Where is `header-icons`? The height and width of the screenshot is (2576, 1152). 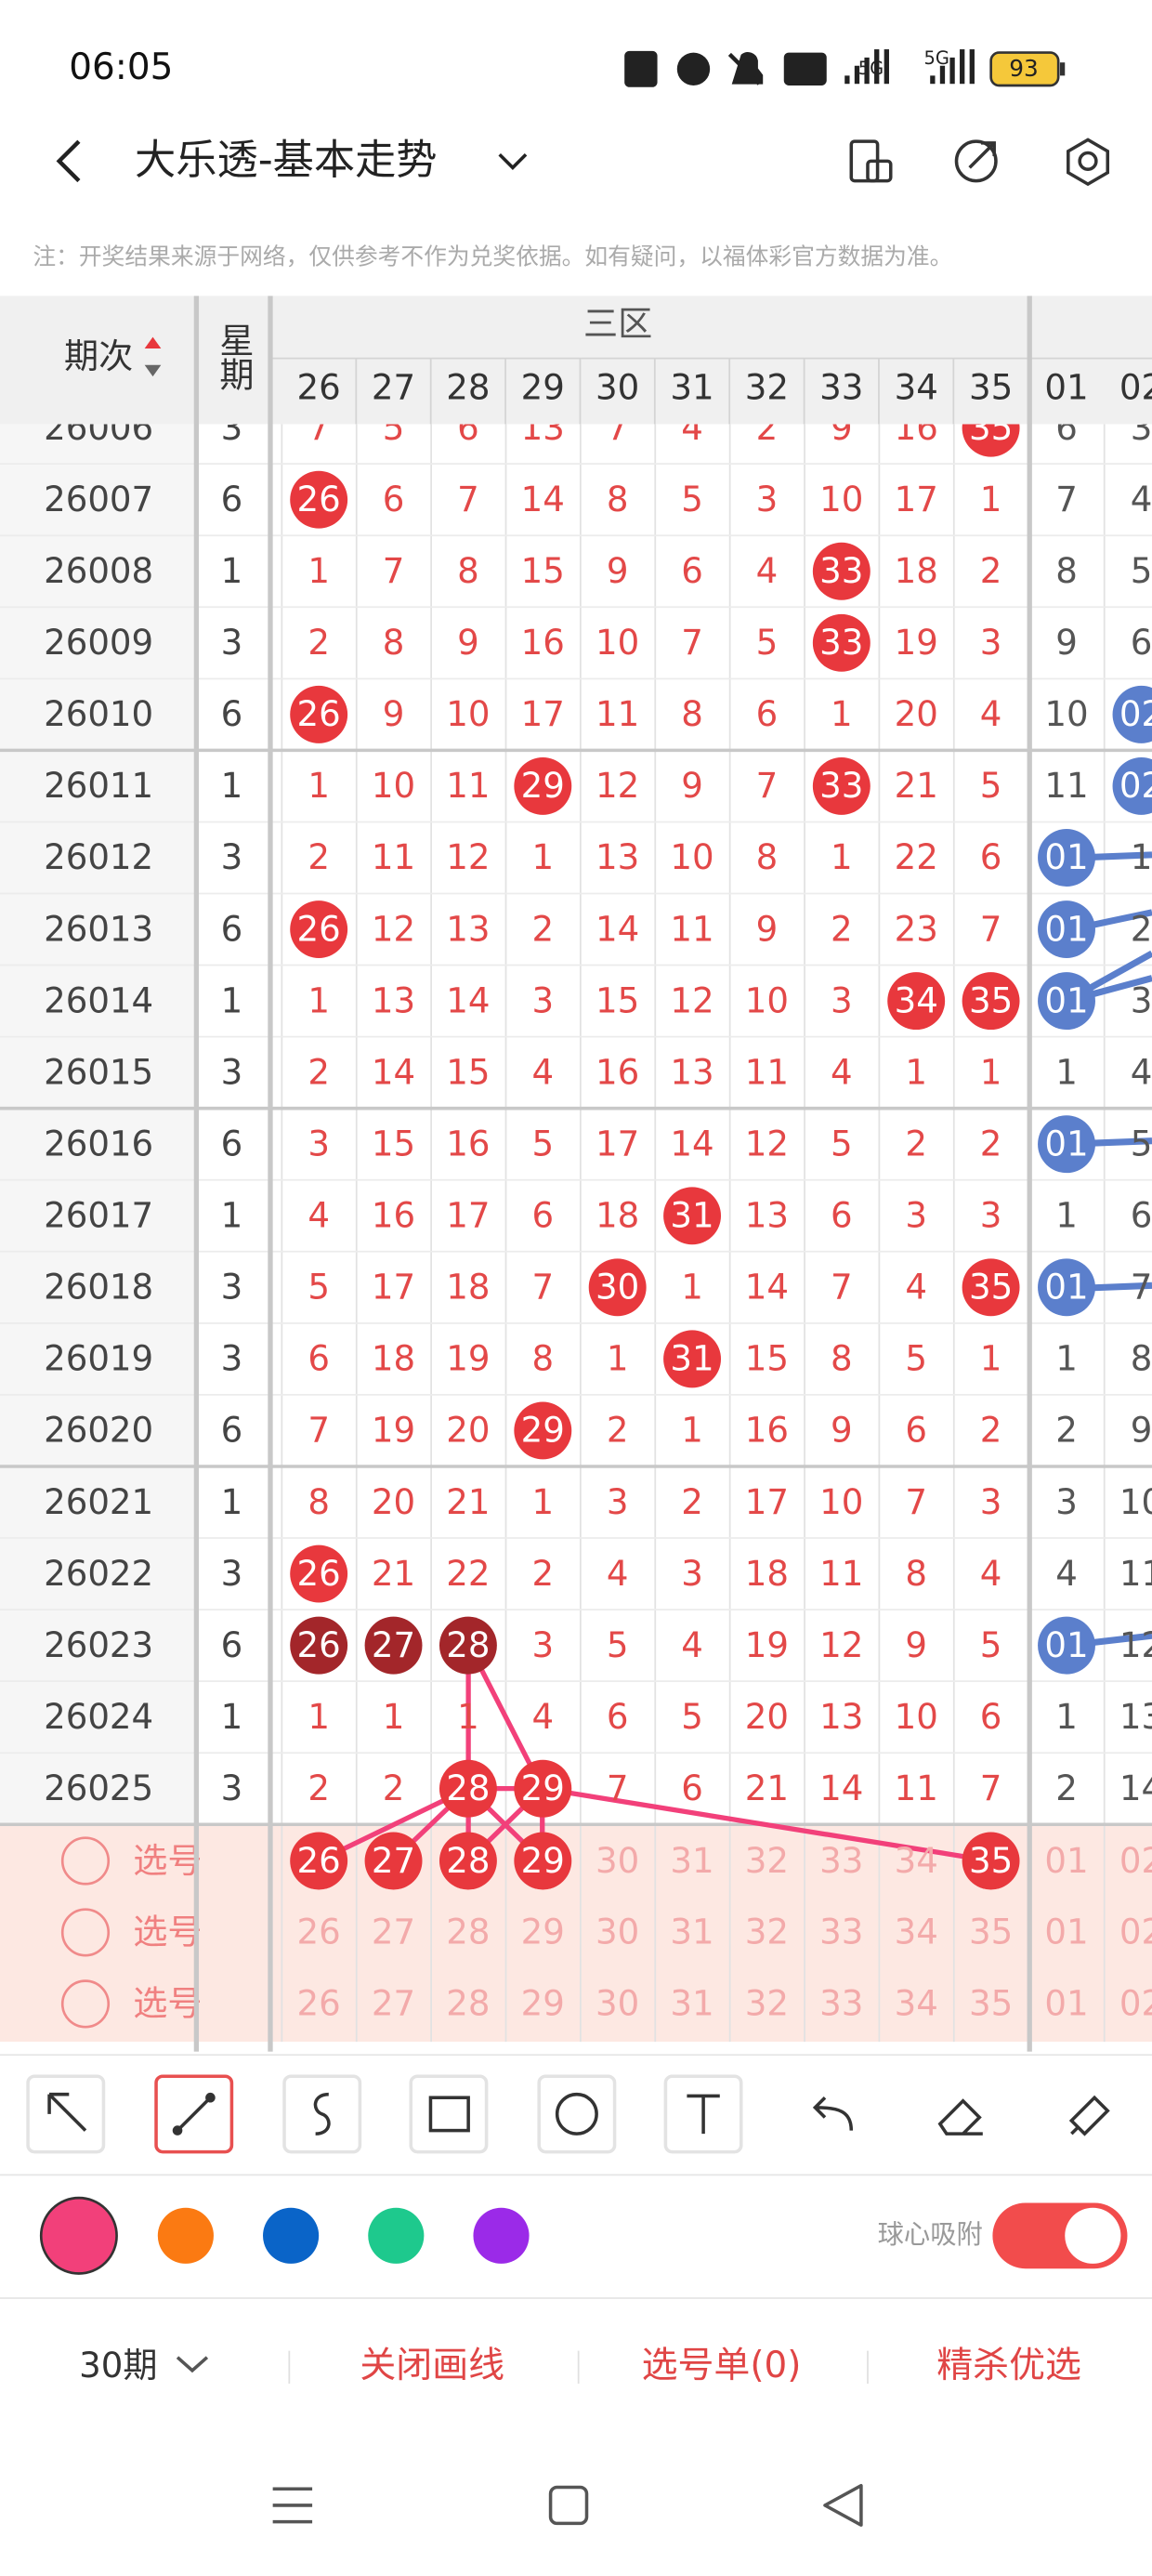
header-icons is located at coordinates (979, 162).